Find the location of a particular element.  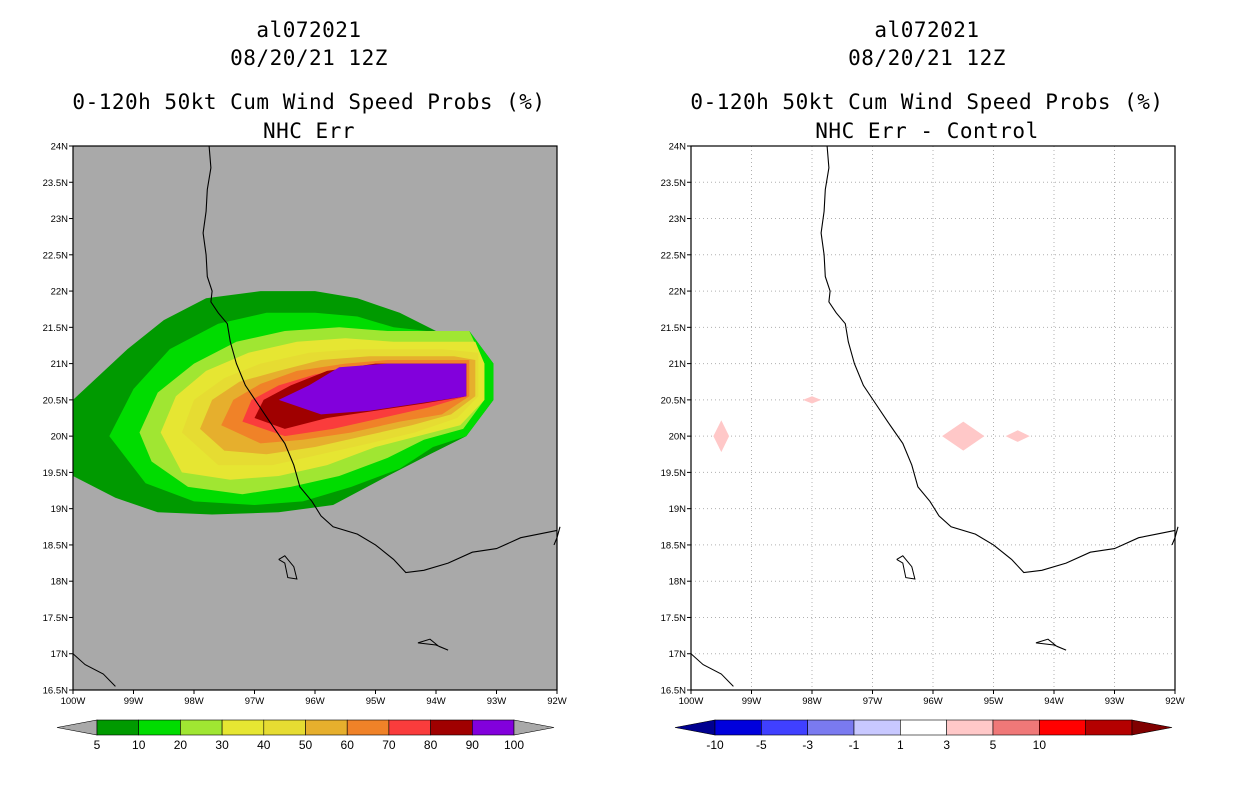

left-x-tick-label: 94W is located at coordinates (436, 701).